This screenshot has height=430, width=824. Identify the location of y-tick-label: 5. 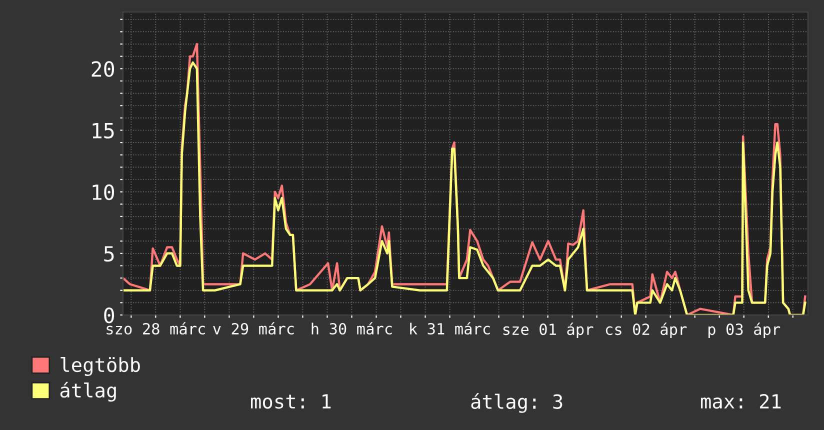
(109, 254).